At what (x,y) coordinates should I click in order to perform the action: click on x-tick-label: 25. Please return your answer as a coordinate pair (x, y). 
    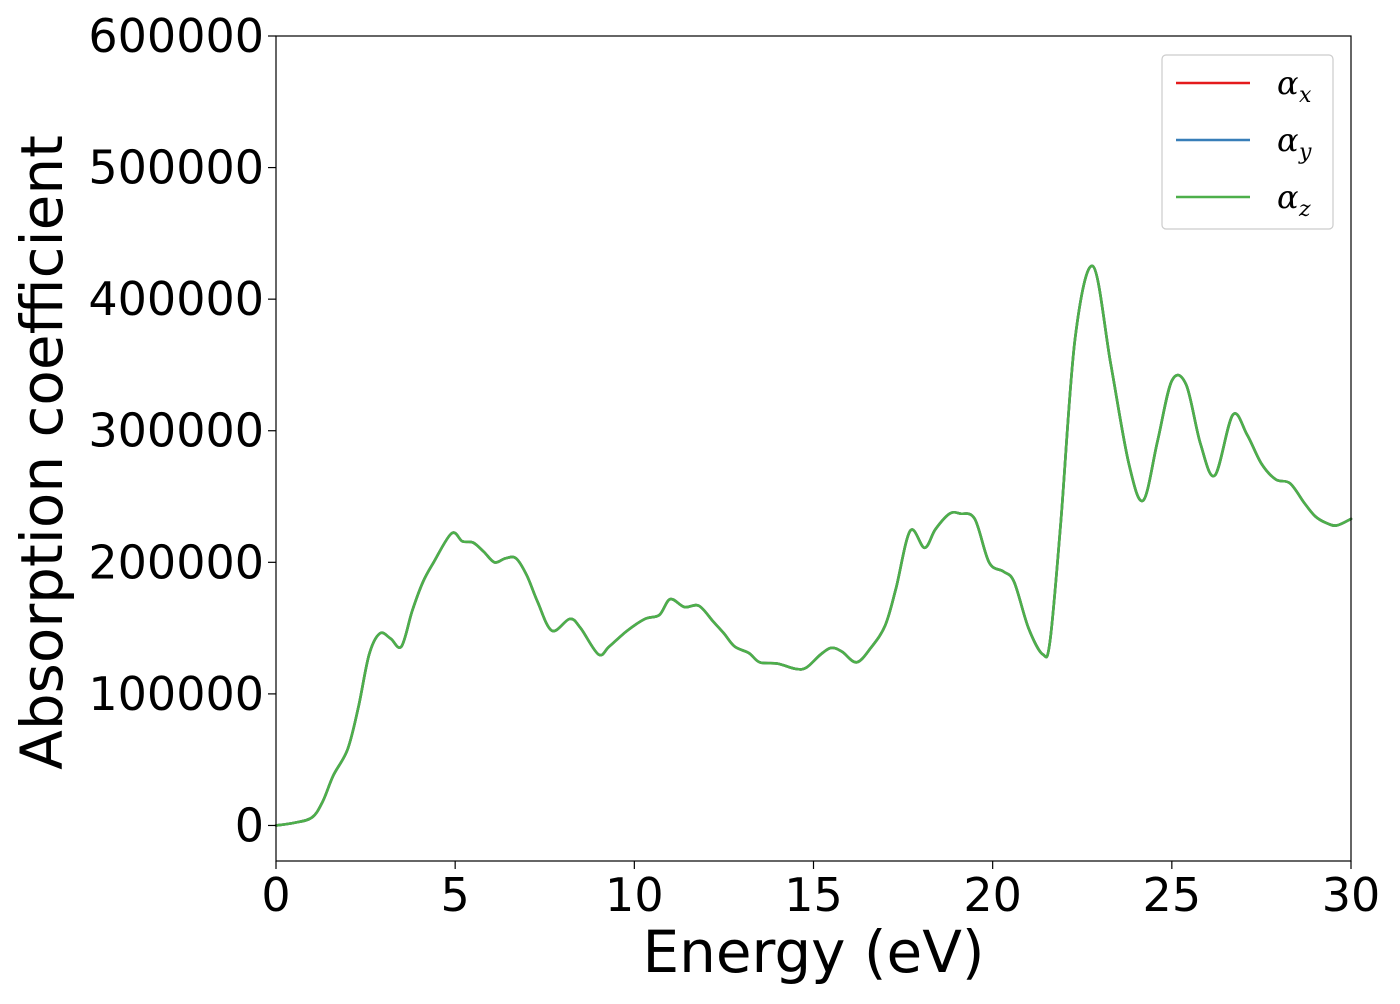
    Looking at the image, I should click on (1172, 895).